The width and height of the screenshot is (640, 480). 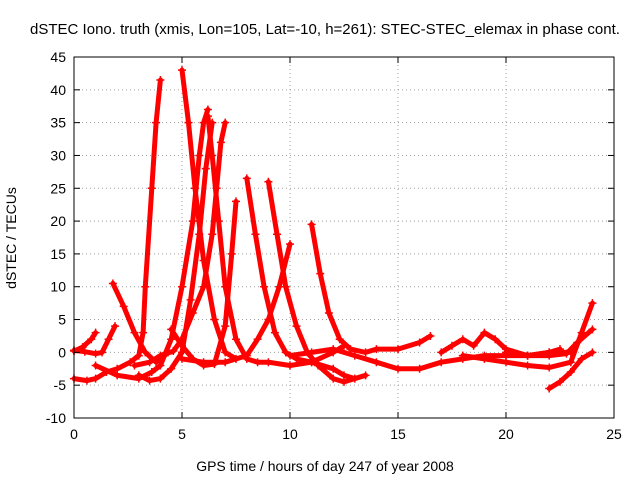 What do you see at coordinates (398, 434) in the screenshot?
I see `x-tick-label: 15` at bounding box center [398, 434].